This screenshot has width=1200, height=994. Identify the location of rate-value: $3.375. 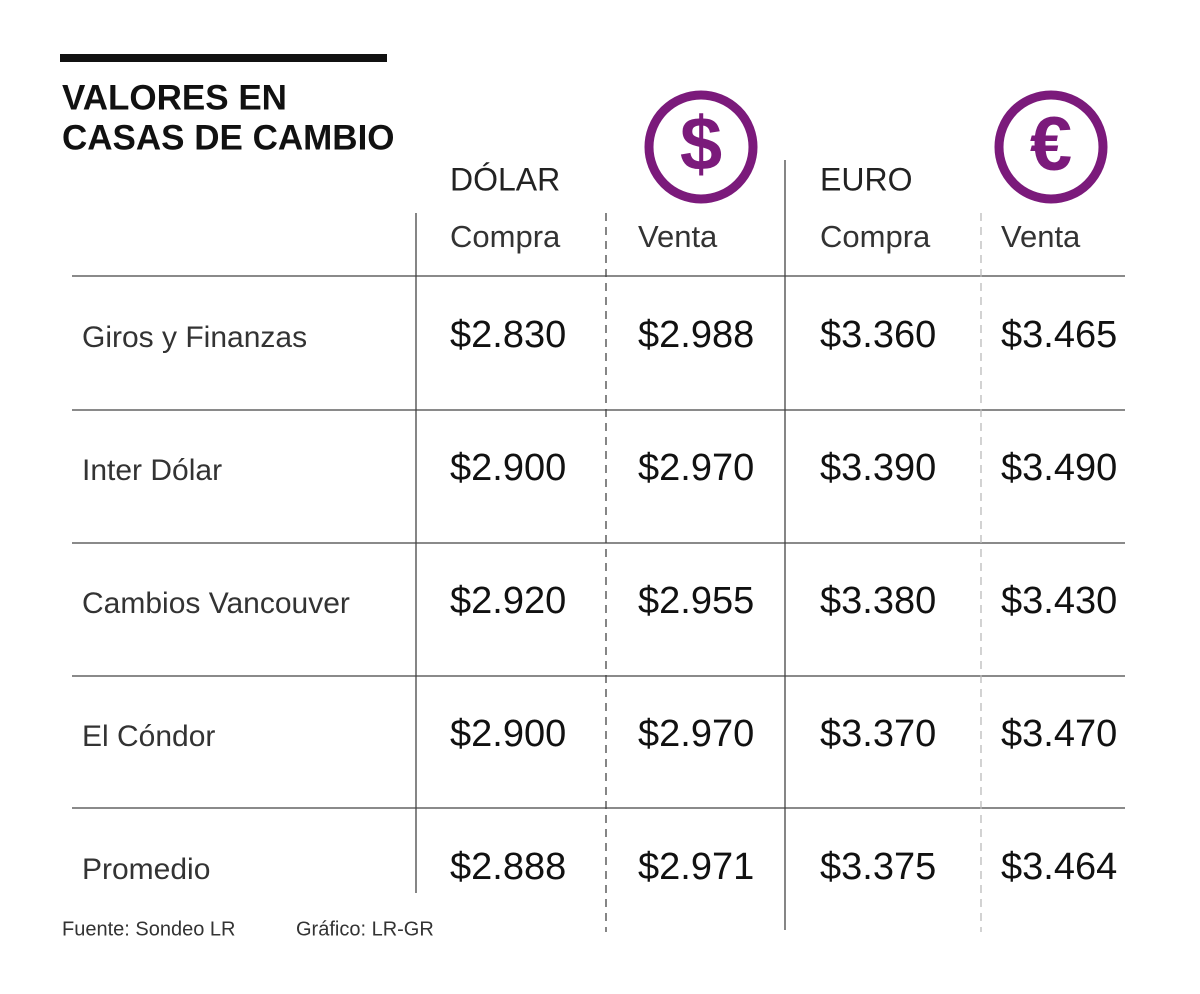
(878, 867).